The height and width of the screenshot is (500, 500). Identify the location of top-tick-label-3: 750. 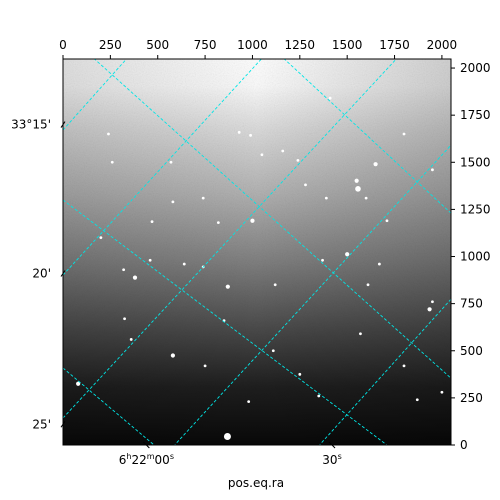
(205, 45).